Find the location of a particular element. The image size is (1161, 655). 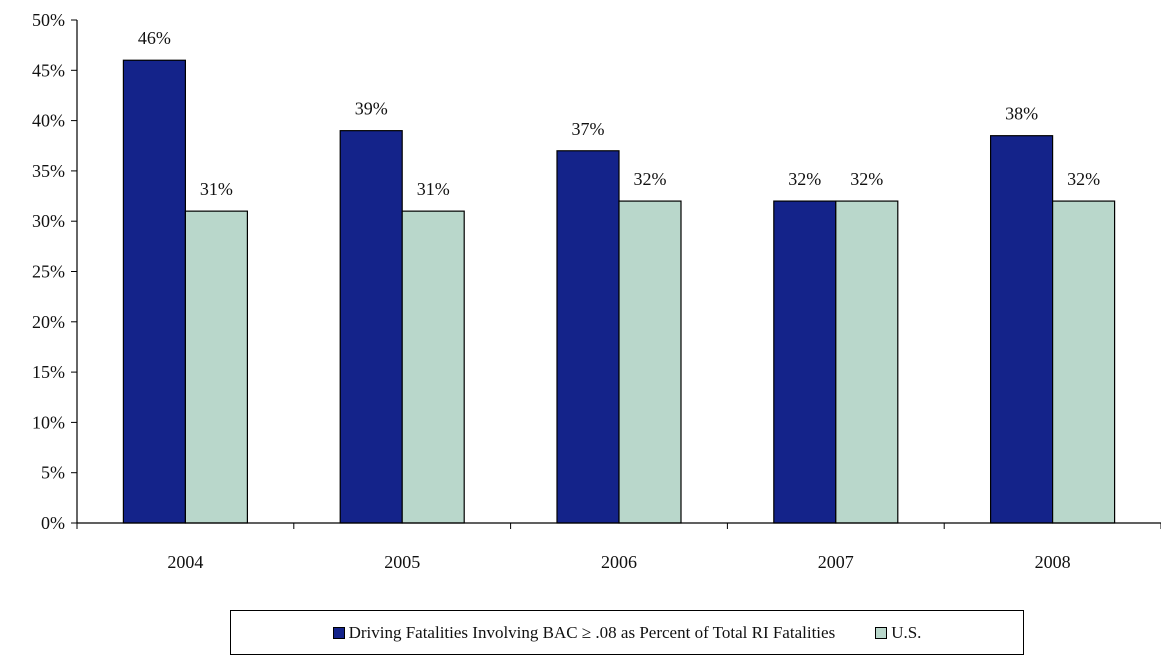

legend-swatch-us is located at coordinates (881, 632).